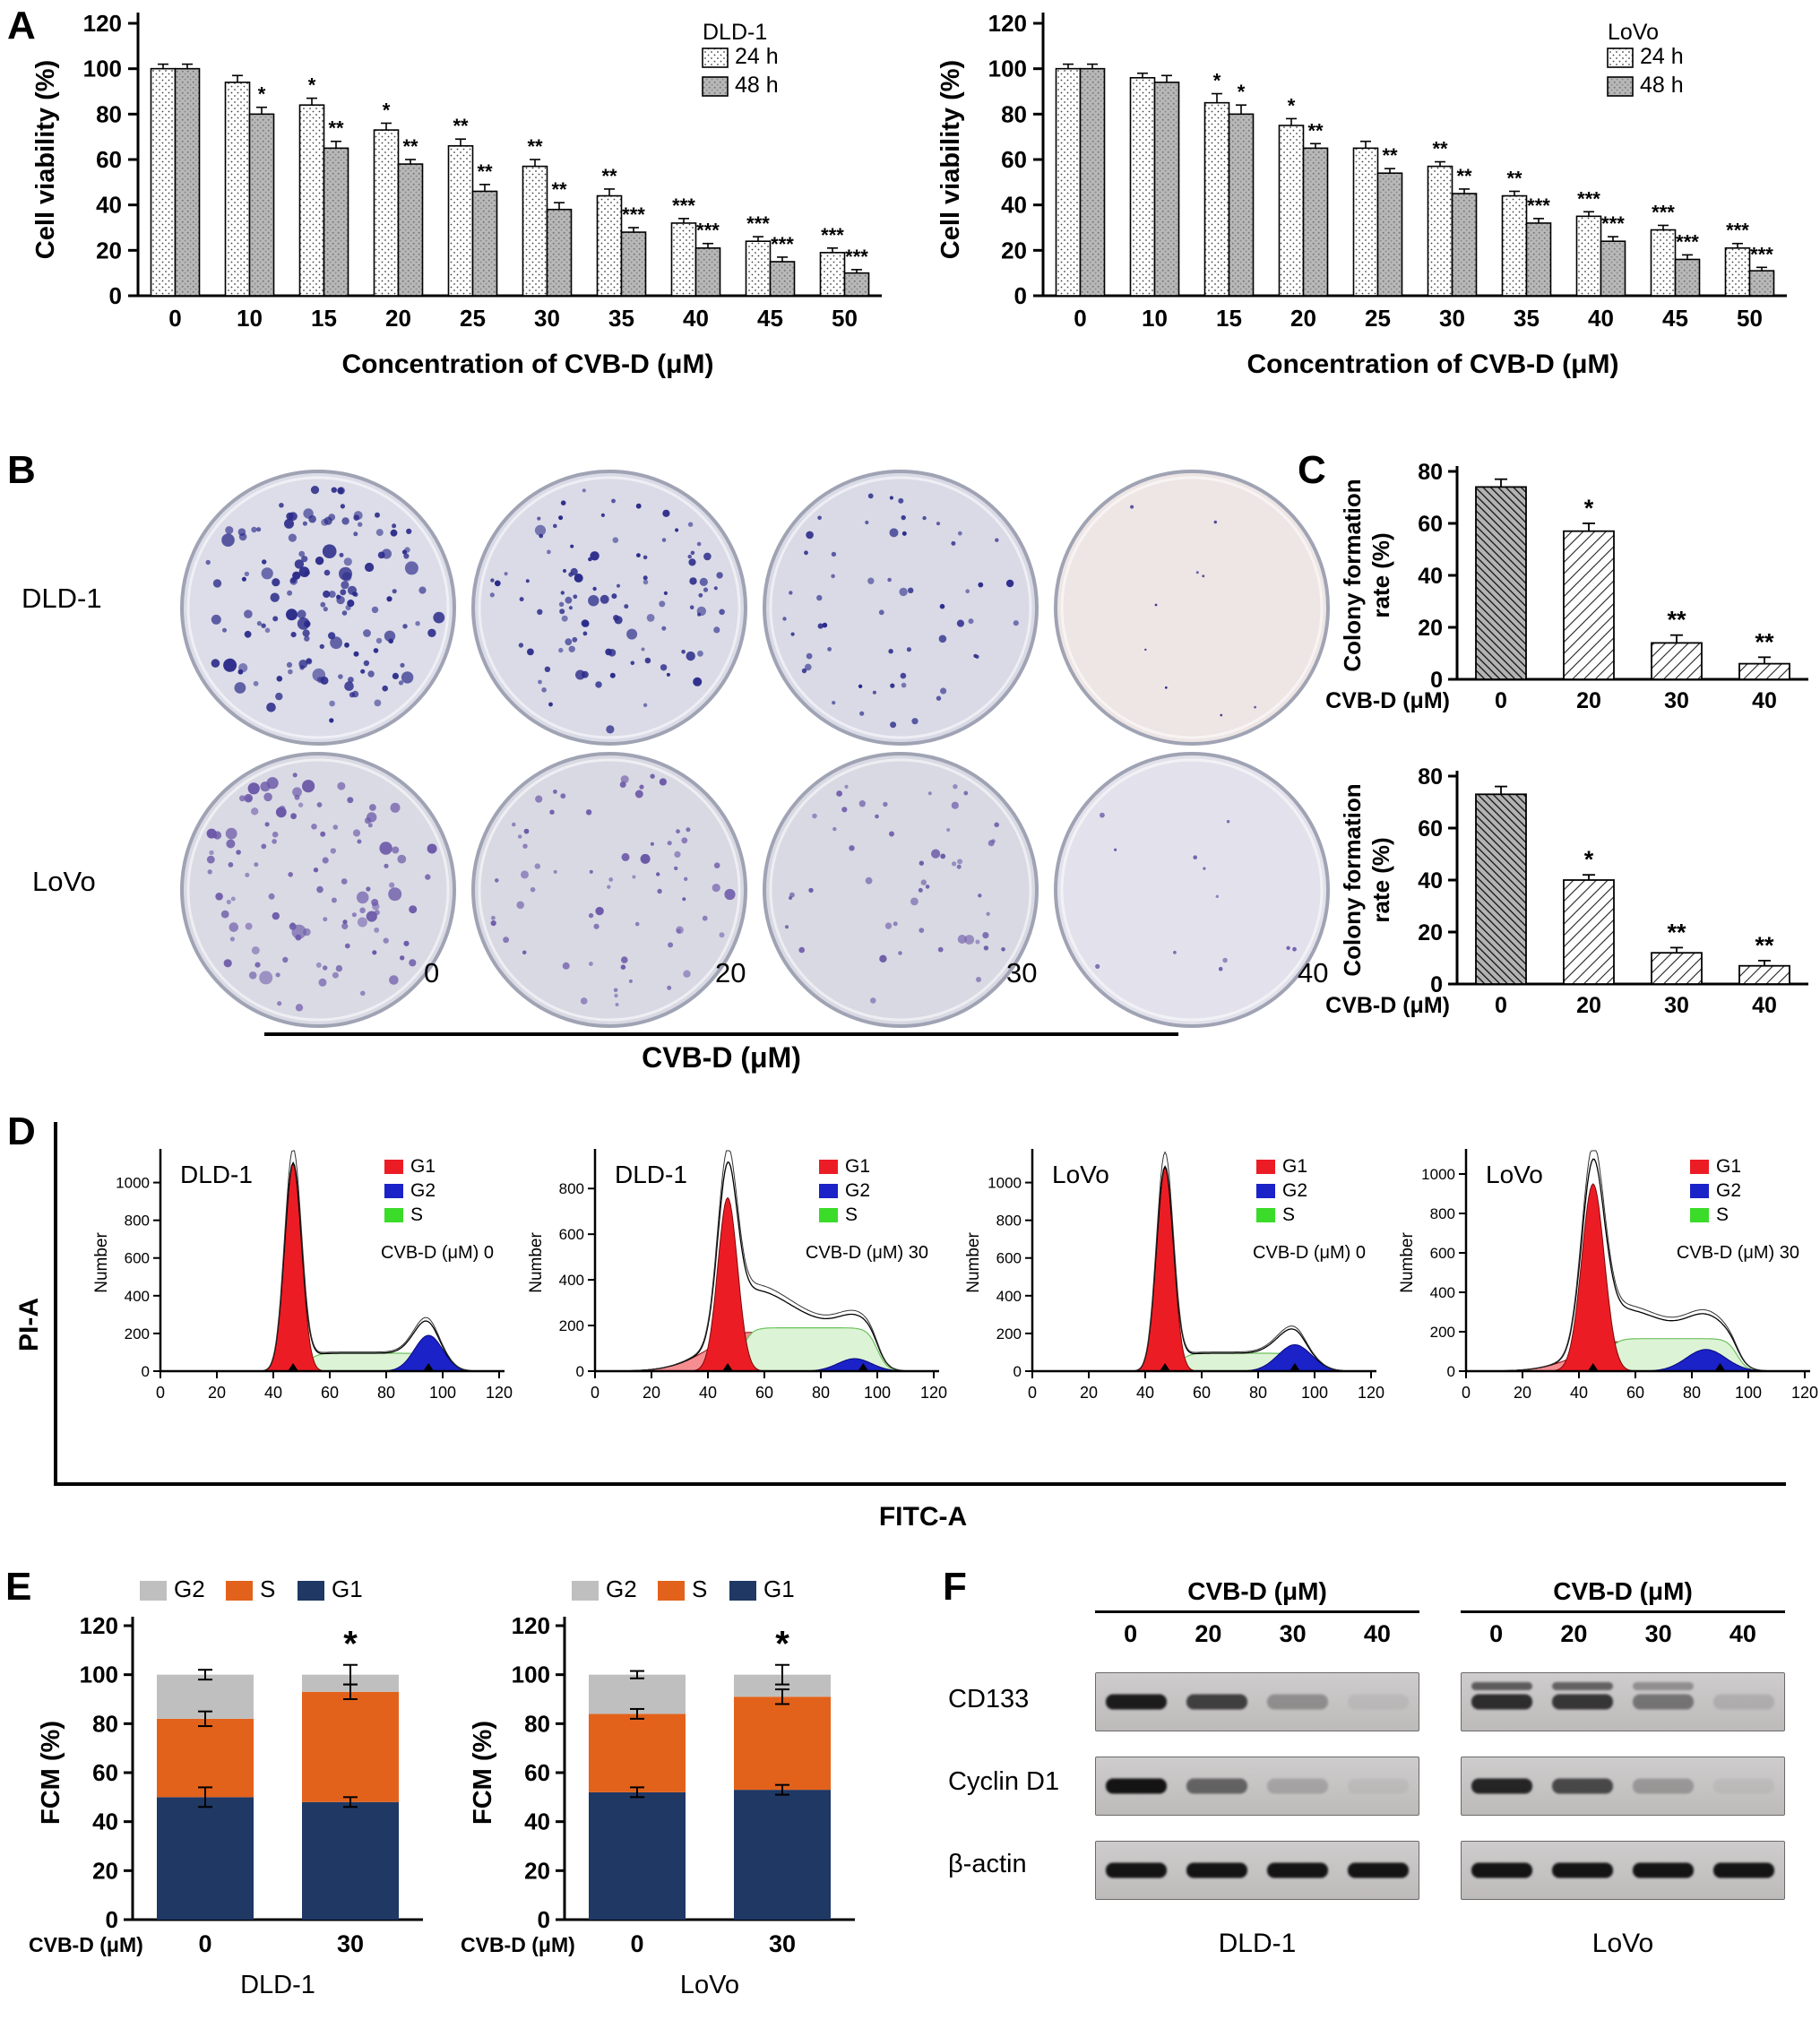 This screenshot has width=1820, height=2020. Describe the element at coordinates (721, 1058) in the screenshot. I see `colony-axis-label: CVB-D (μM)` at that location.